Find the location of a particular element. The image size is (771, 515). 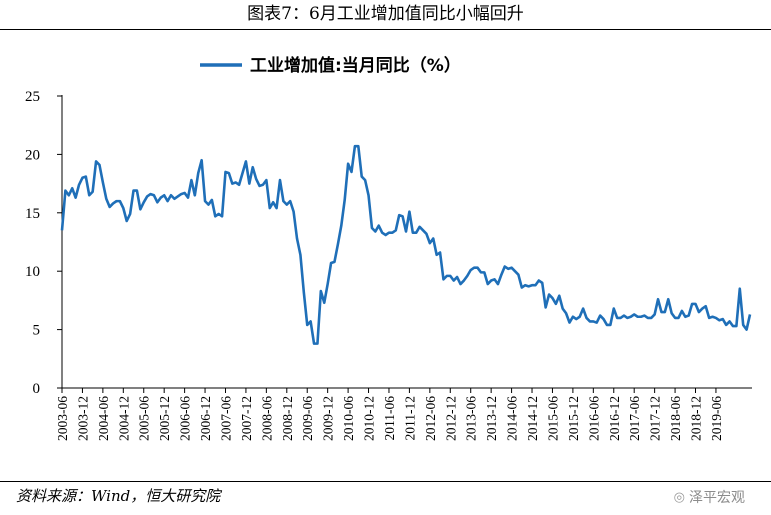

figure-title: 图表7：6月工业增加值同比小幅回升 is located at coordinates (385, 14).